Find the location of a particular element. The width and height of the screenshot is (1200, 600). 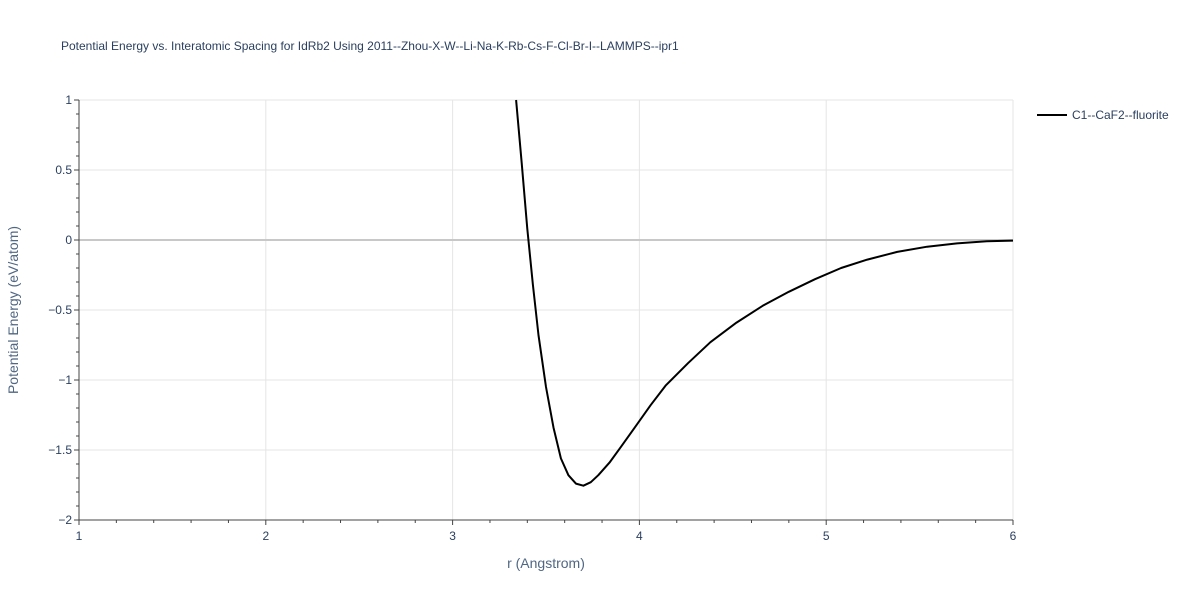

x-tick-label: 4 is located at coordinates (639, 536).